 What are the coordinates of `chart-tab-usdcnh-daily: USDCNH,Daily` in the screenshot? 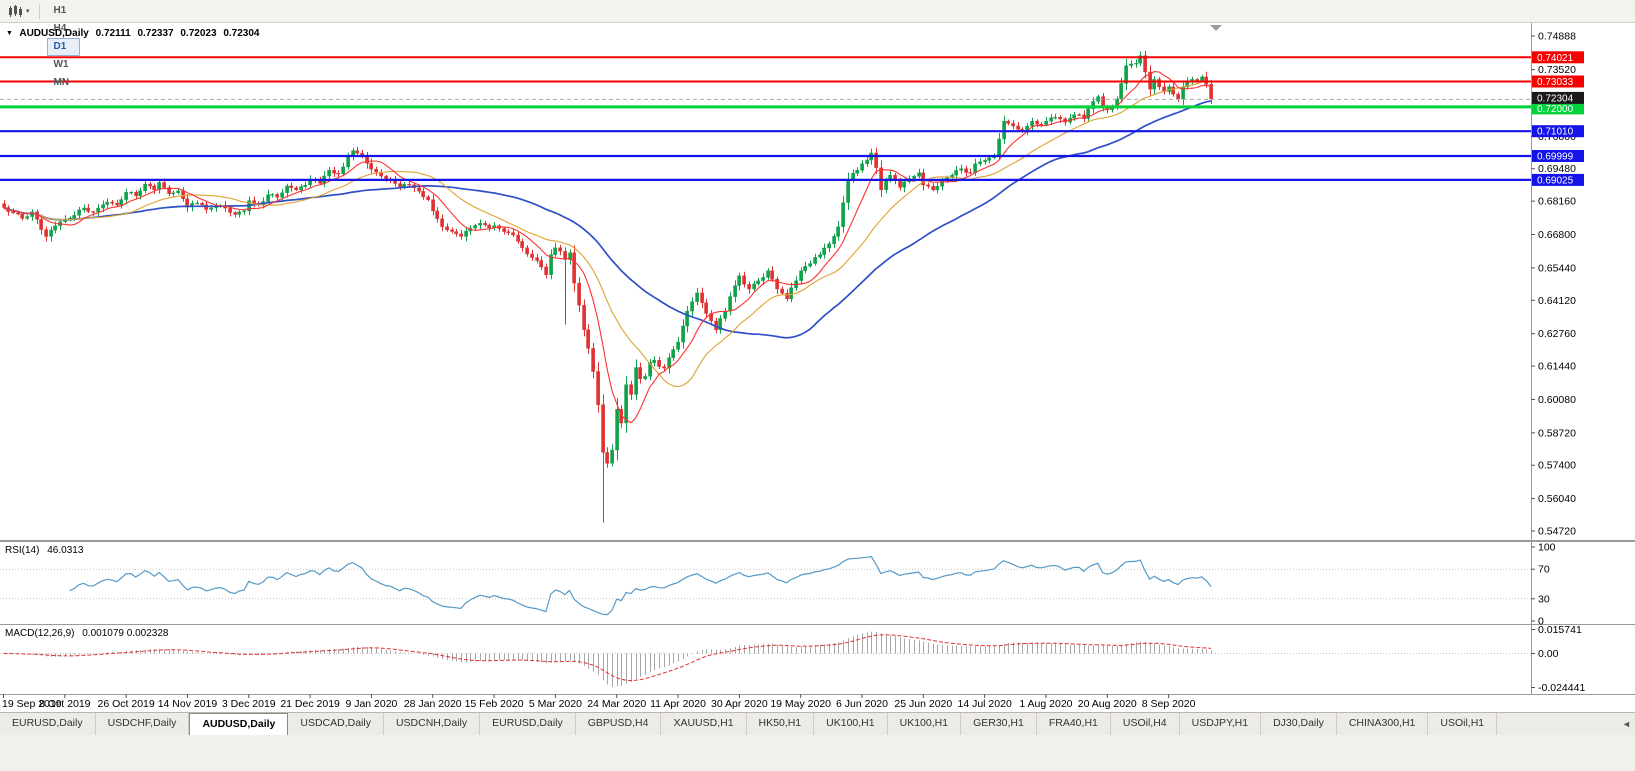 It's located at (432, 724).